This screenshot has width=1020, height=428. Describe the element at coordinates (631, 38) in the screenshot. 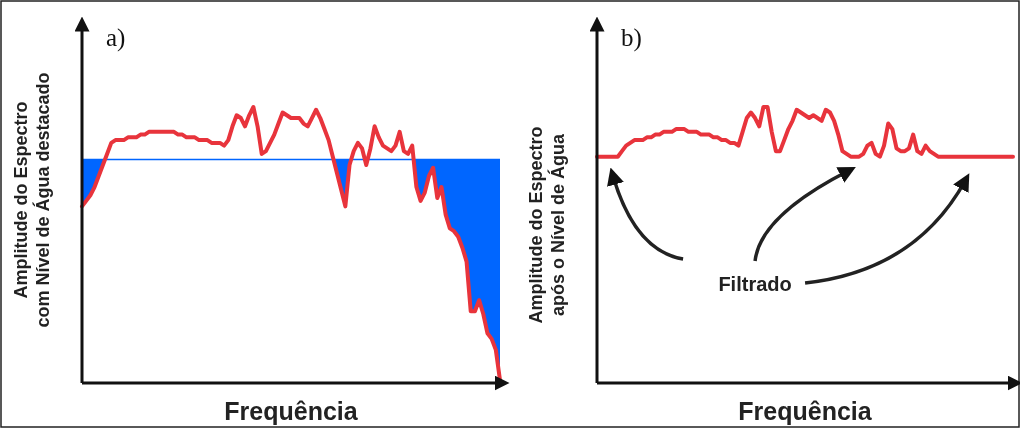

I see `chart-title: b)` at that location.